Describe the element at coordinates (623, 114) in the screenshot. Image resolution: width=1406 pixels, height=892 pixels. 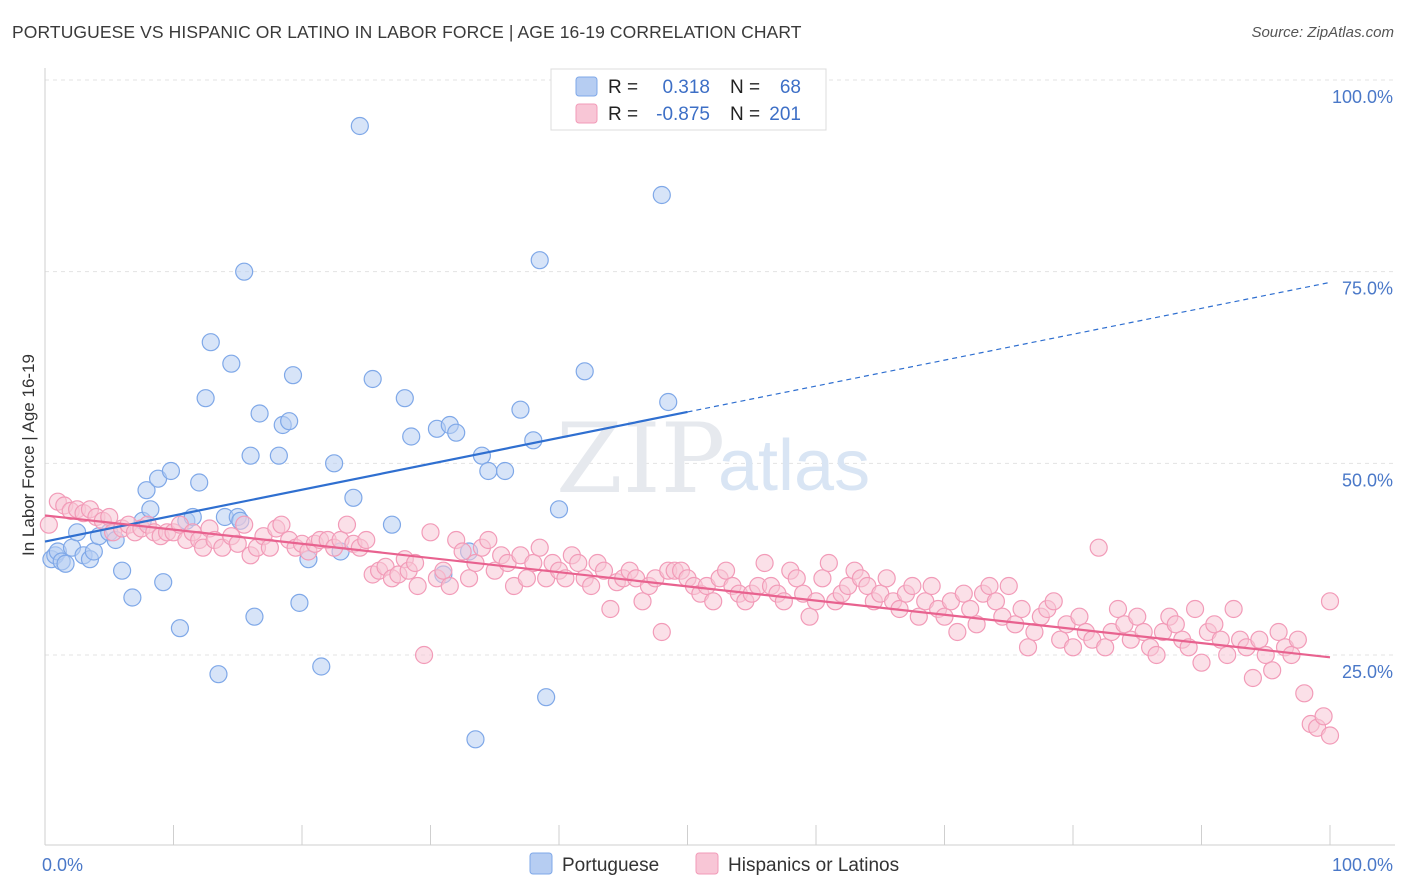
I see `legend-r-label-2: R =` at that location.